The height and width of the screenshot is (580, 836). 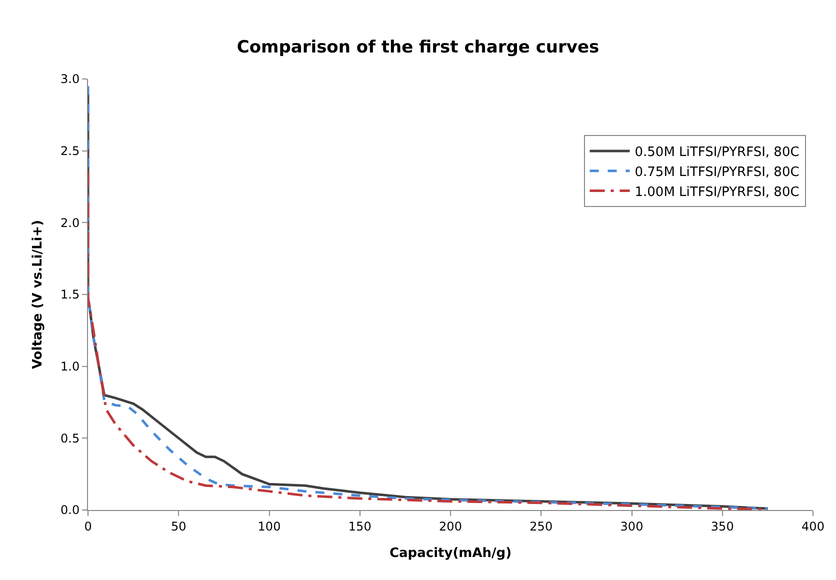 What do you see at coordinates (717, 152) in the screenshot?
I see `legend-label: 0.50M LiTFSI/PYRFSI, 80C` at bounding box center [717, 152].